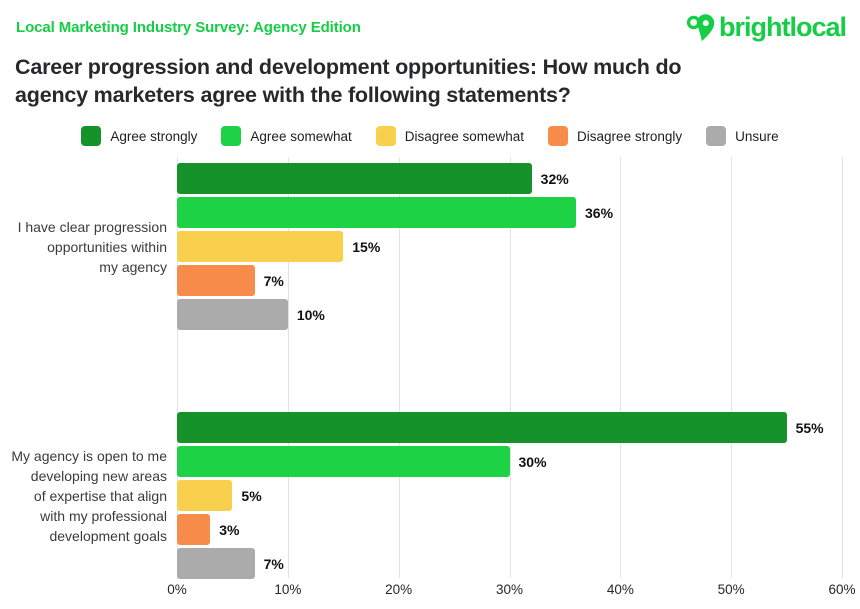 The image size is (860, 609). Describe the element at coordinates (100, 495) in the screenshot. I see `category-label-line: of expertise that align` at that location.